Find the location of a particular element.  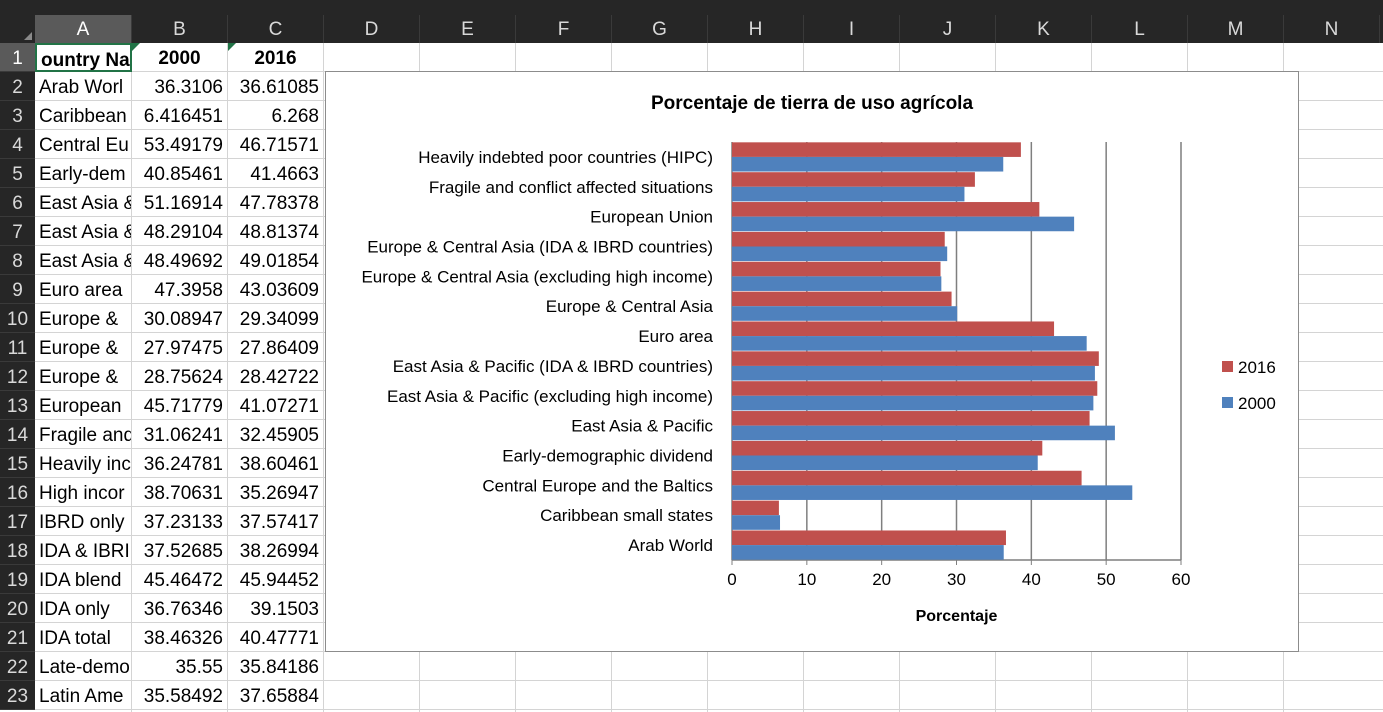

cell-value-2000: 45.71779 is located at coordinates (180, 405).